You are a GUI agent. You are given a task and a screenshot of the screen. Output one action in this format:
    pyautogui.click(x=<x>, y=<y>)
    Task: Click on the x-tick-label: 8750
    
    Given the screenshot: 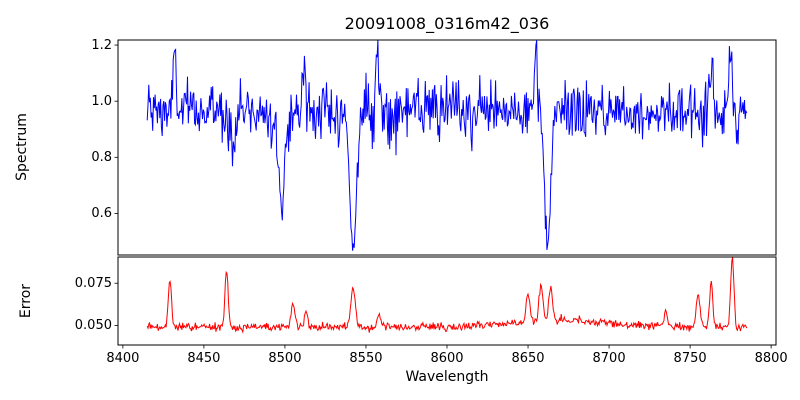 What is the action you would take?
    pyautogui.click(x=690, y=358)
    